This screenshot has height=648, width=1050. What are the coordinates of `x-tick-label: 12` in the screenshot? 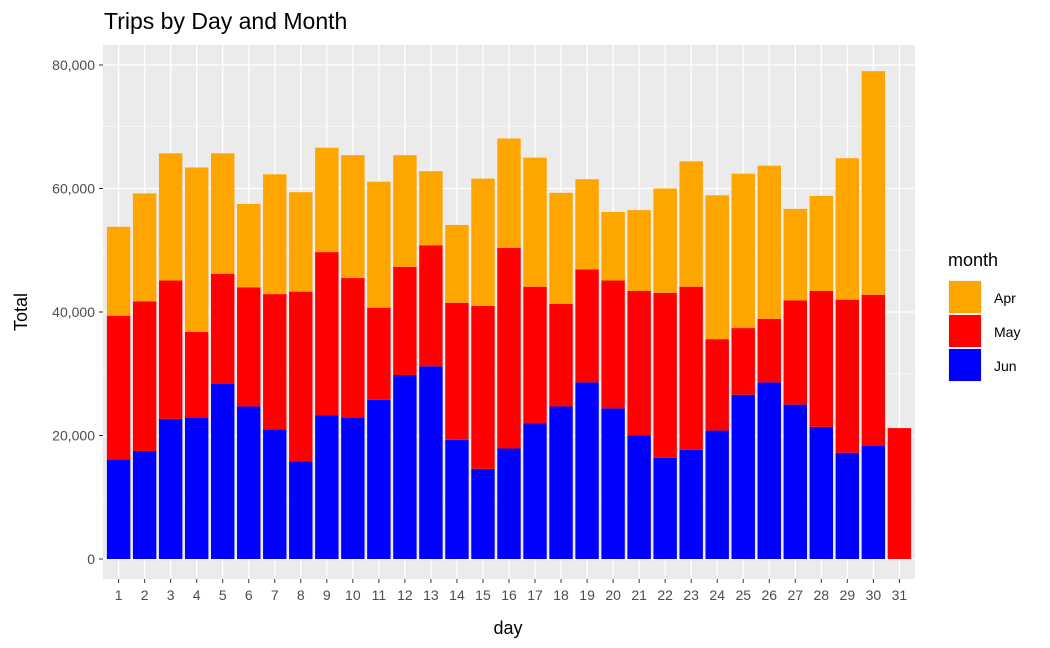 It's located at (405, 595).